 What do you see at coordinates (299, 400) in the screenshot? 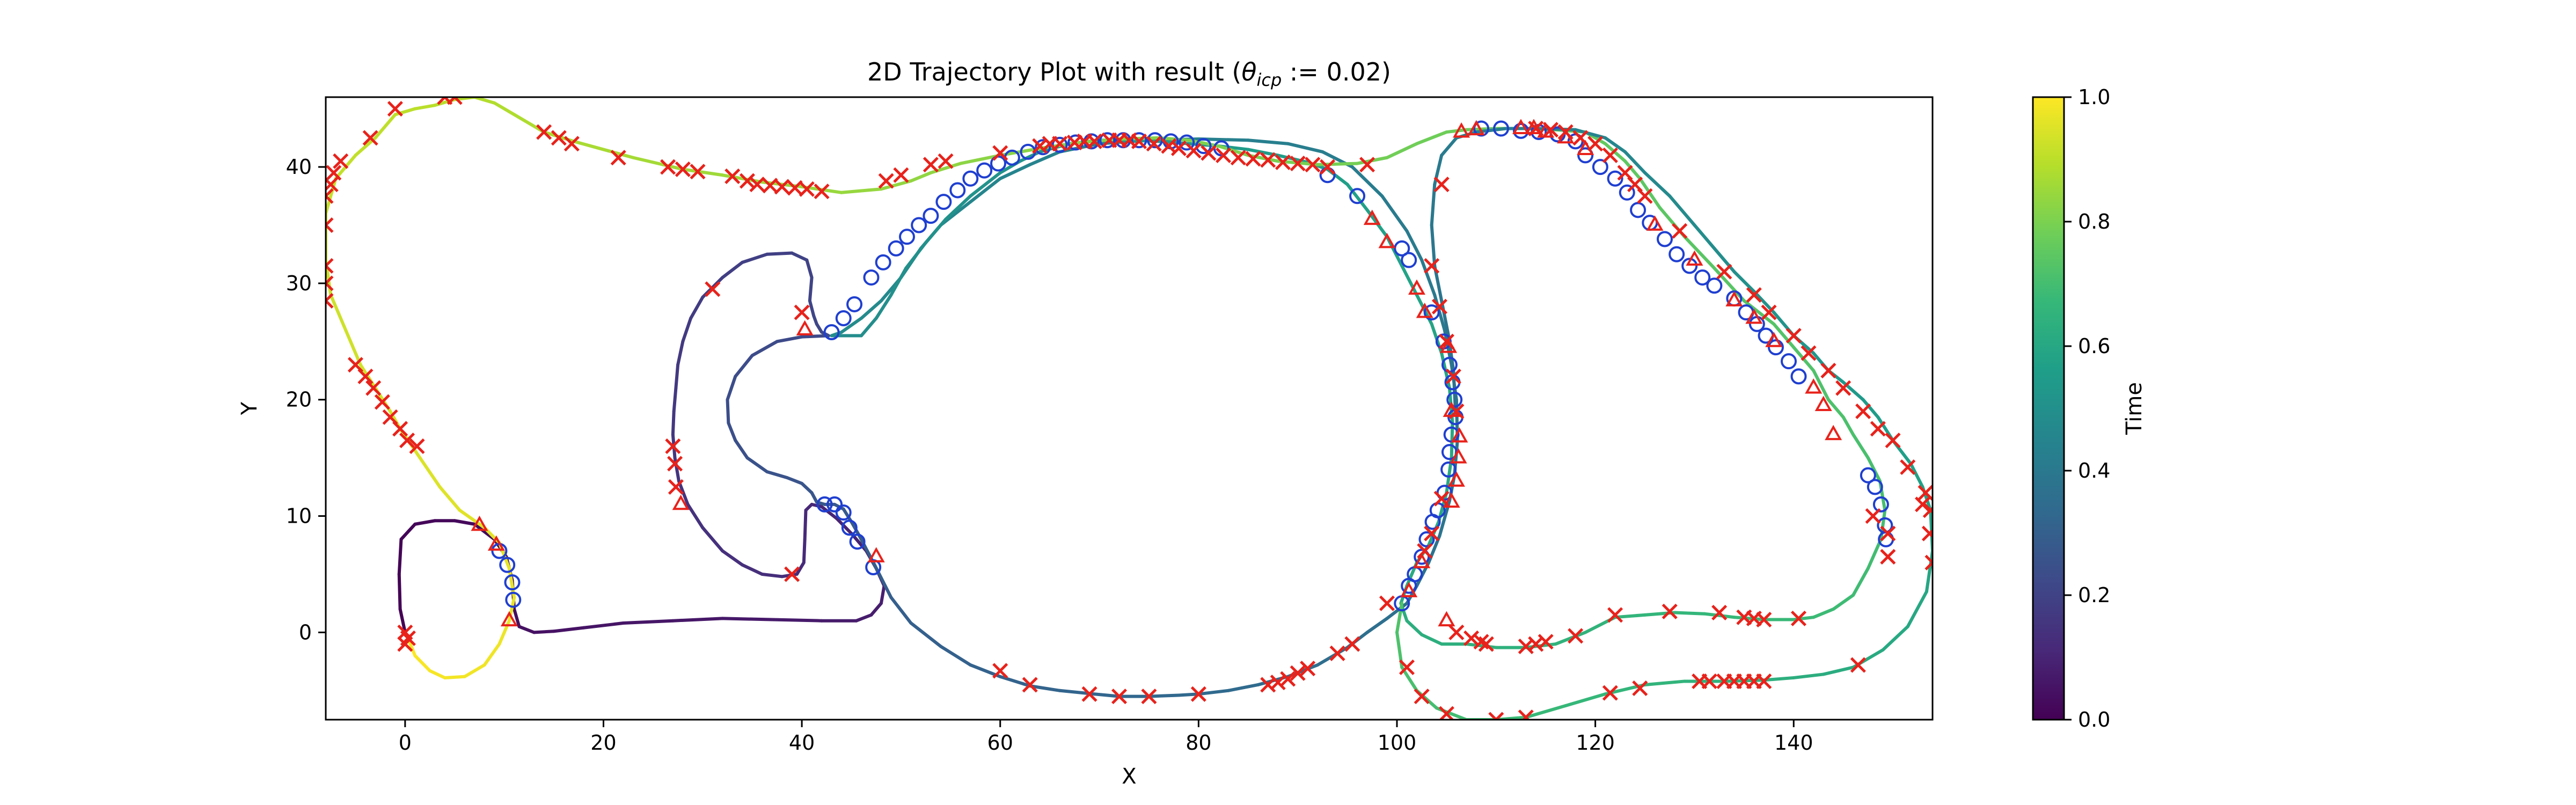
I see `y-tick-label: 20` at bounding box center [299, 400].